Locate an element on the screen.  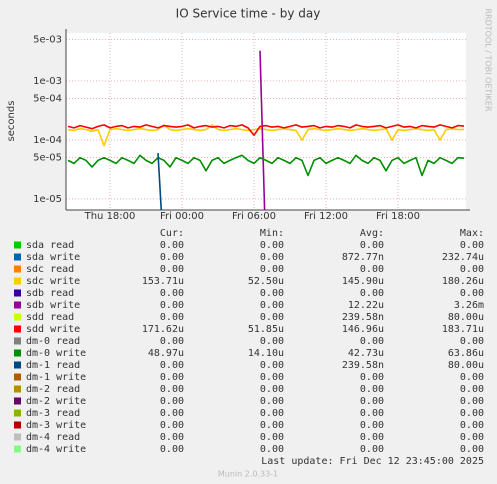
legend-name: dm-3 read is located at coordinates (53, 413).